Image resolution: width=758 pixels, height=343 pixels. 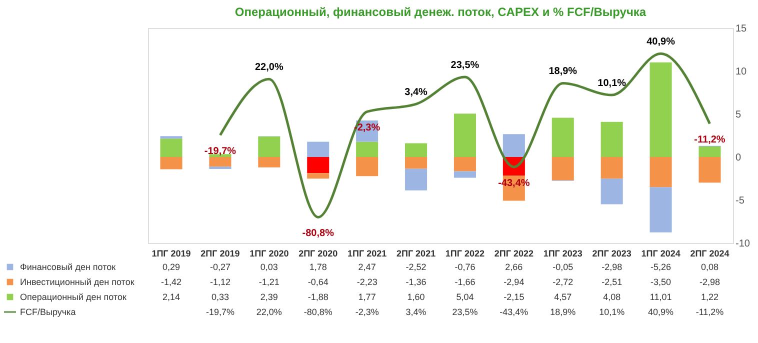 I want to click on data-label: -5,26, so click(x=661, y=267).